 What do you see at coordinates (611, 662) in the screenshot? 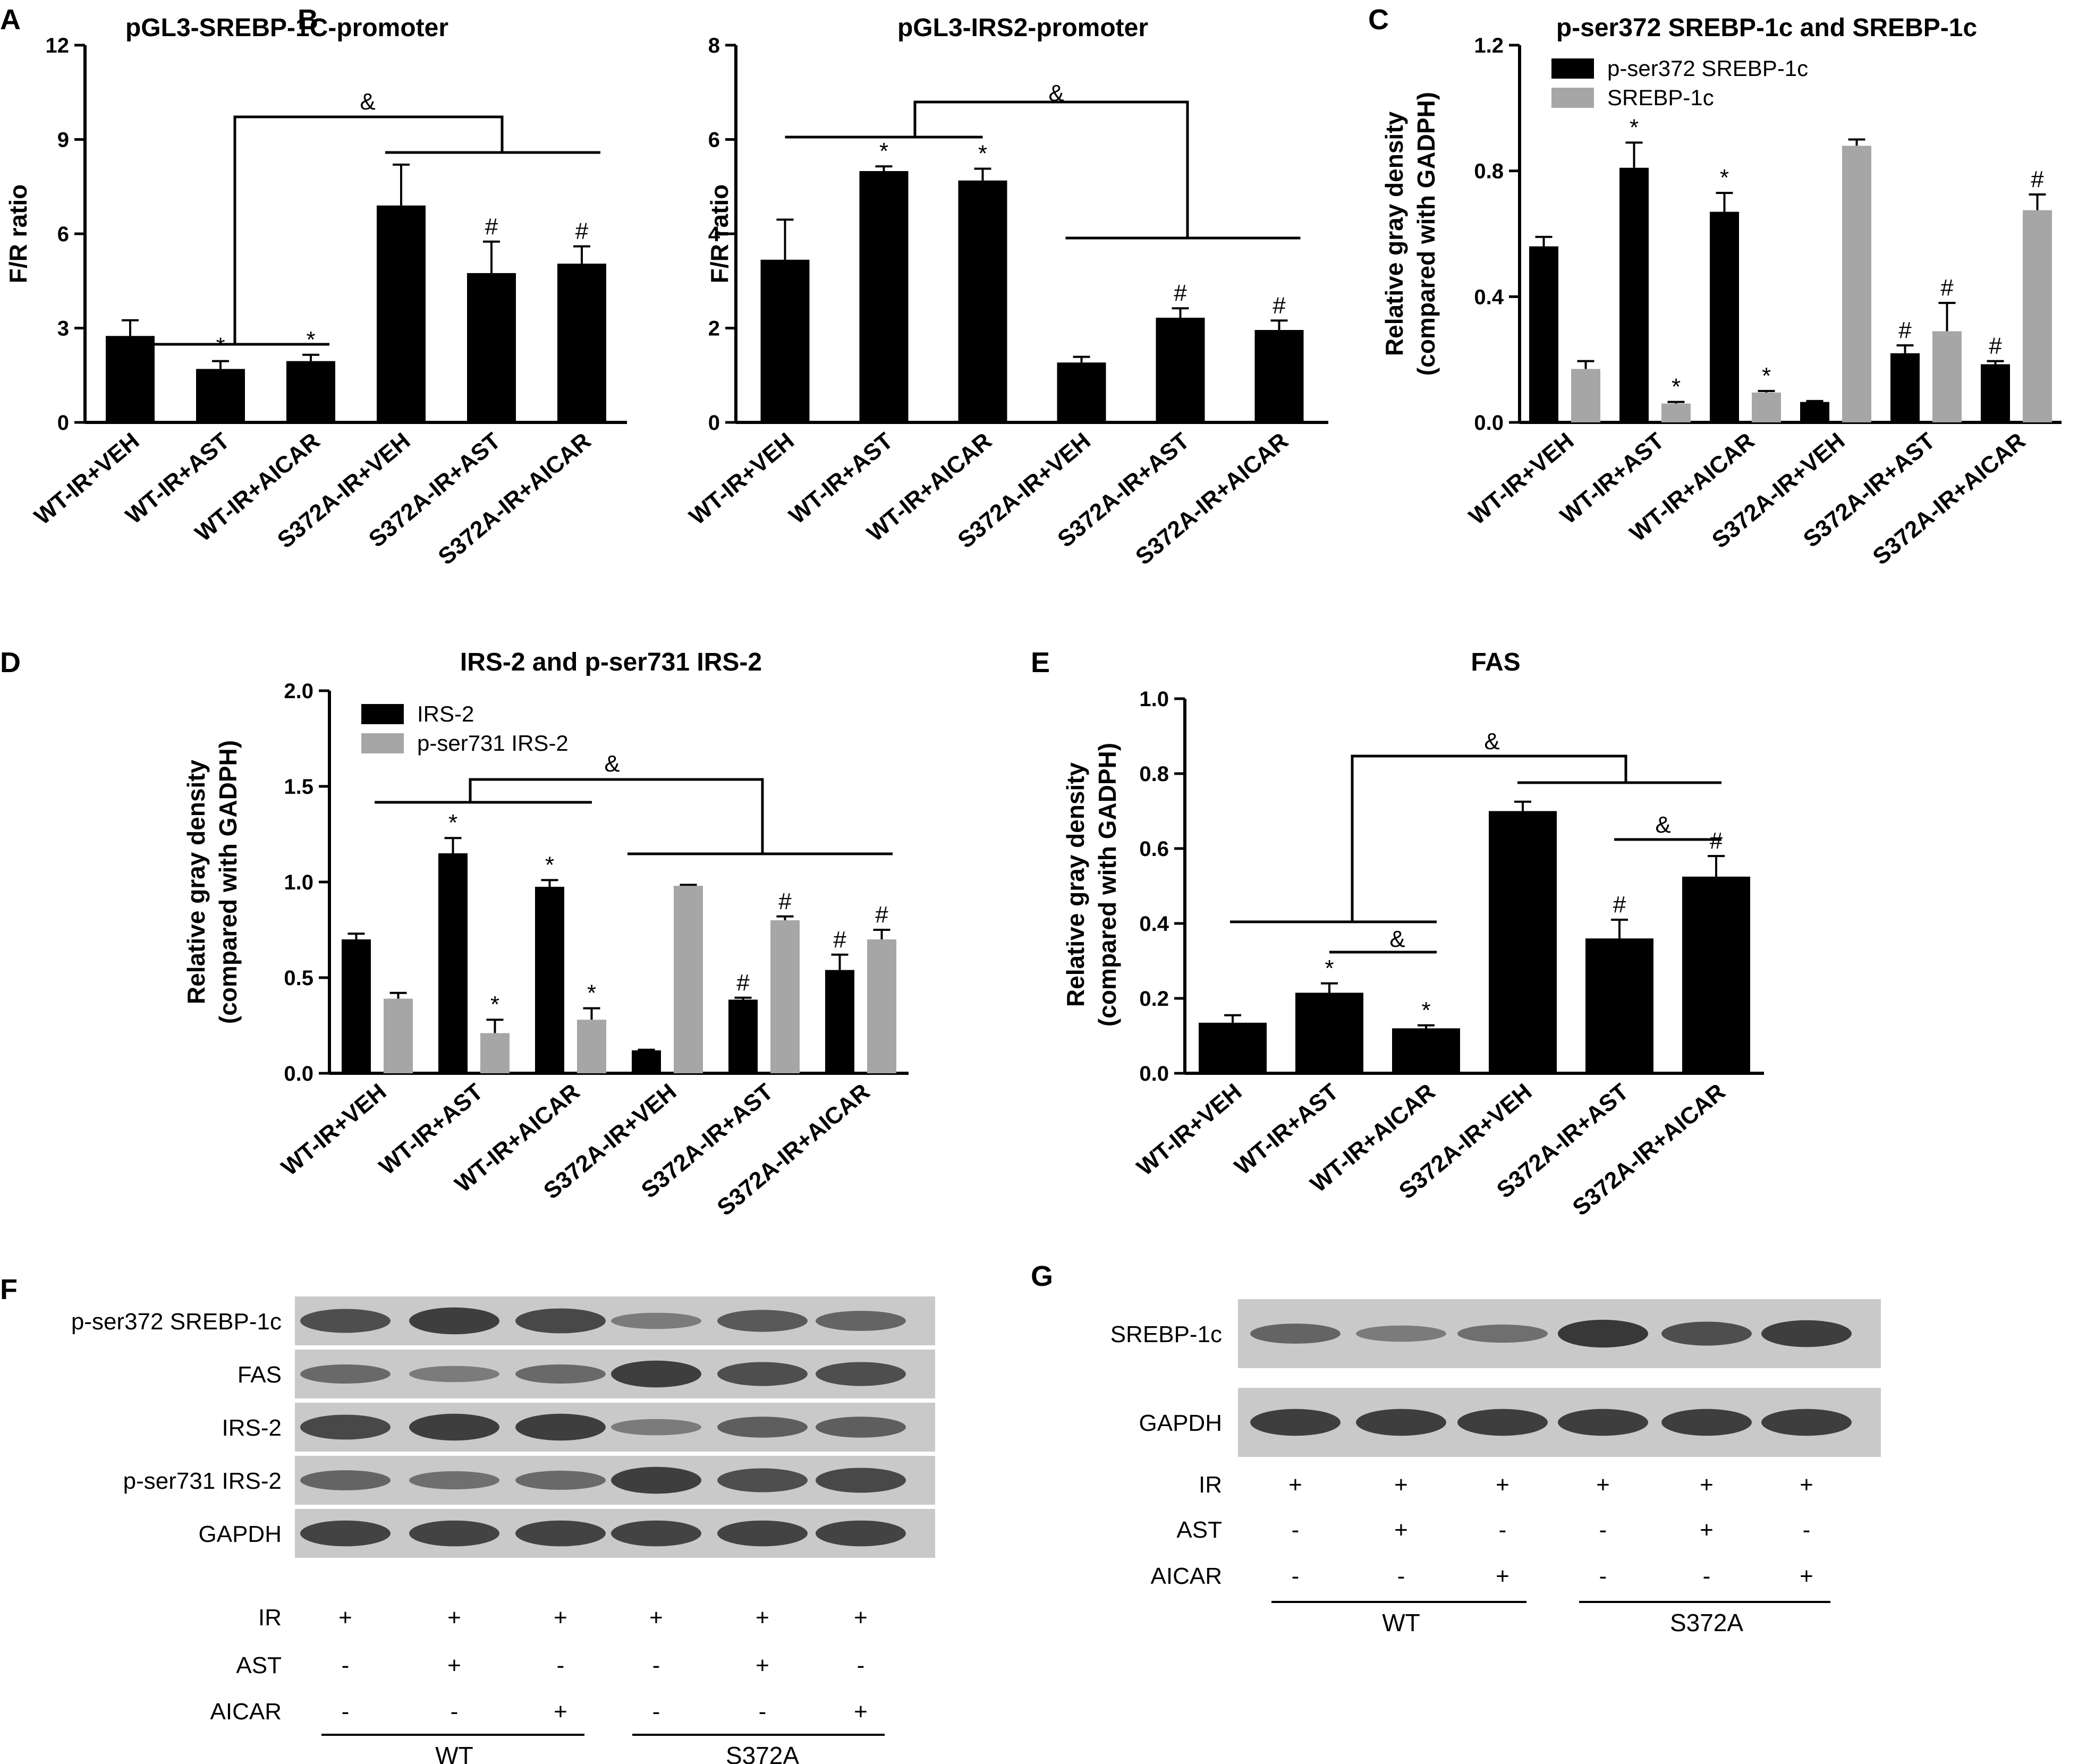
I see `chart-title: IRS-2 and p-ser731 IRS-2` at bounding box center [611, 662].